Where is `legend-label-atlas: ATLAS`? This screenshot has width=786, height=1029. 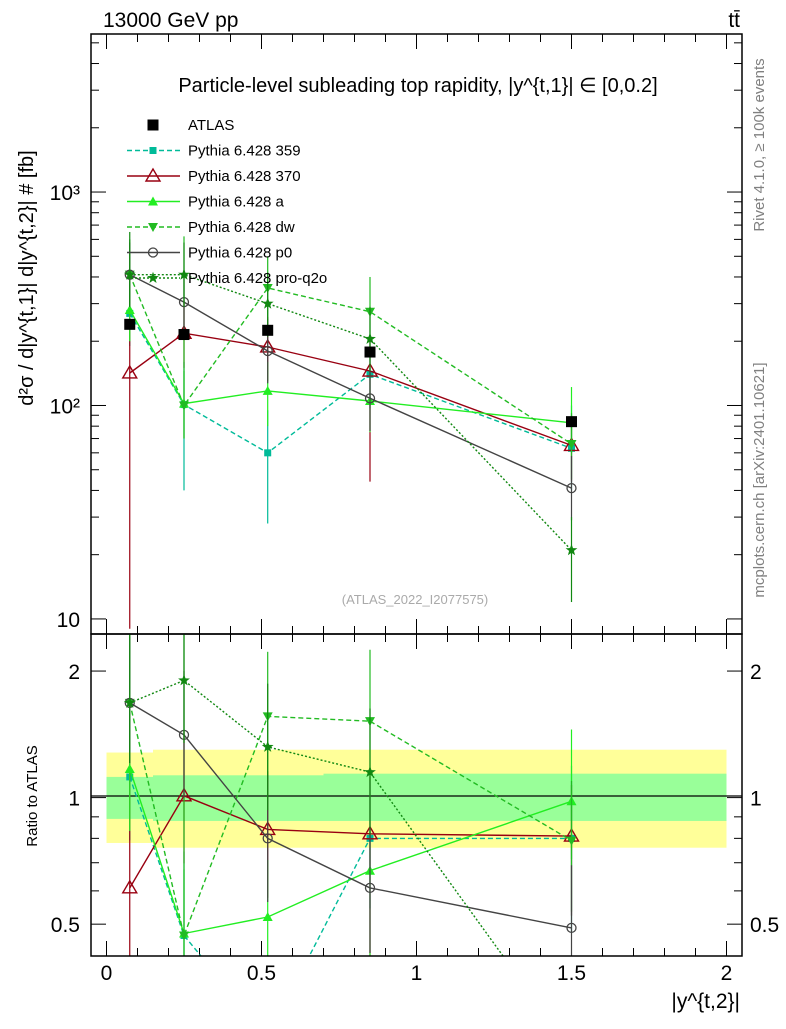 legend-label-atlas: ATLAS is located at coordinates (211, 125).